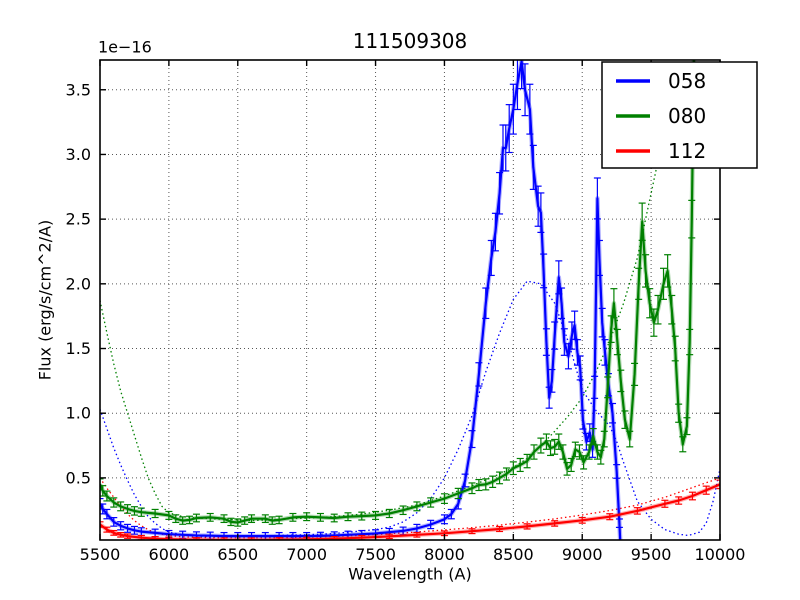 The width and height of the screenshot is (800, 600). I want to click on y-tick-label: 0.5, so click(78, 477).